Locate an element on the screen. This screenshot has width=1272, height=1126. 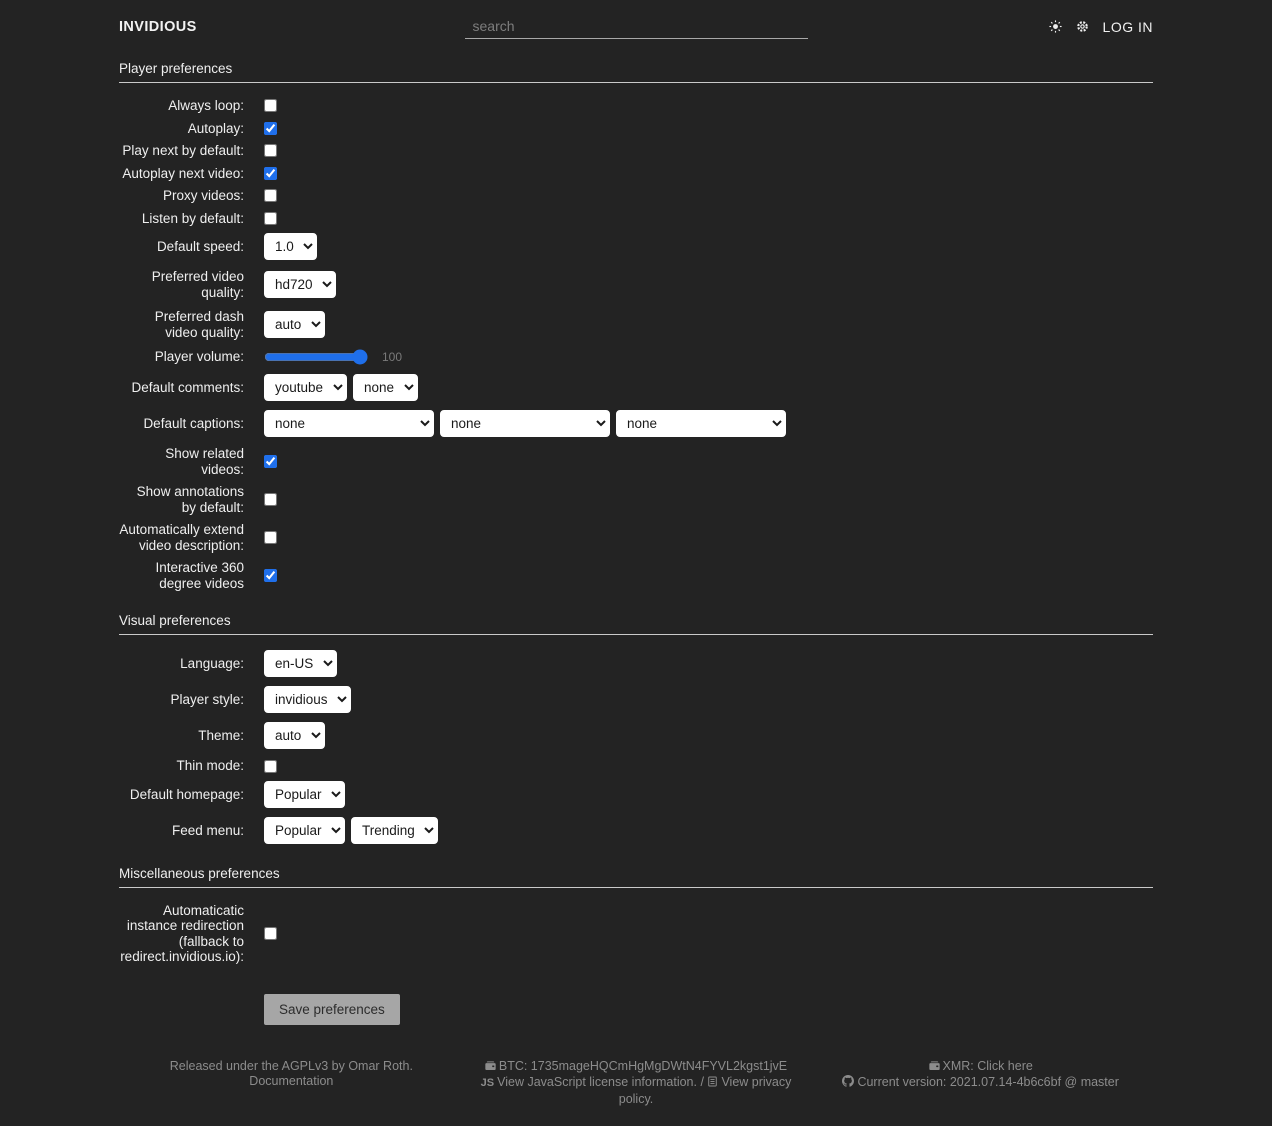
pref-row-video-quality: Preferred video quality: hd720 is located at coordinates (636, 284).